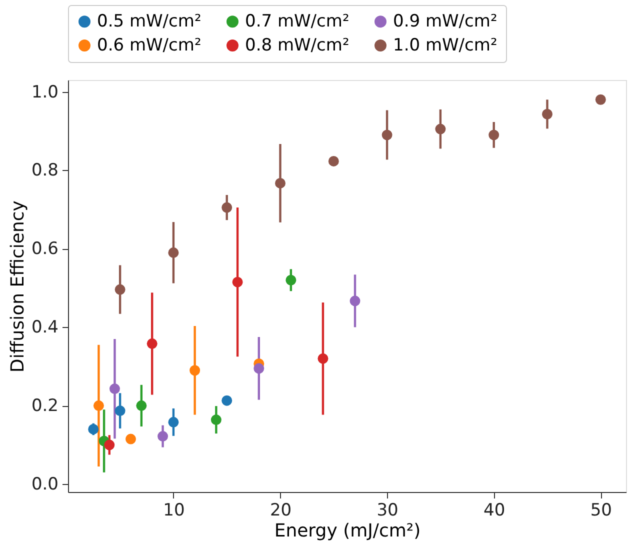  What do you see at coordinates (297, 46) in the screenshot?
I see `legend-label: 0.8 mW/cm²` at bounding box center [297, 46].